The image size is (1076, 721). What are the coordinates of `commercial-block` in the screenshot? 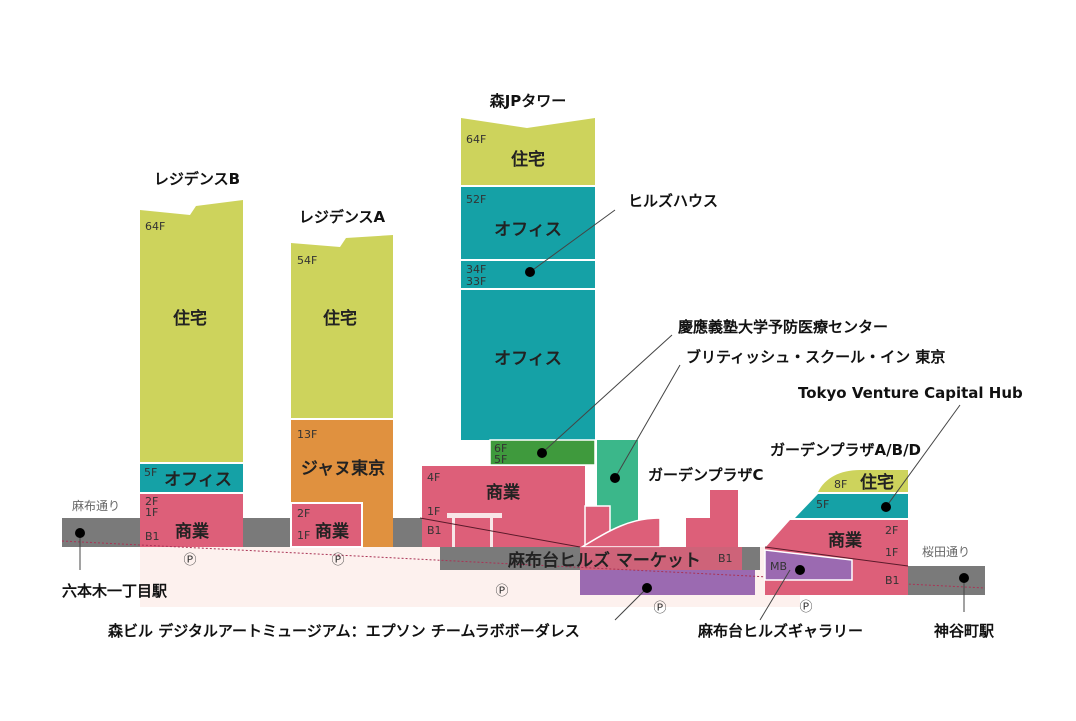 It's located at (712, 532).